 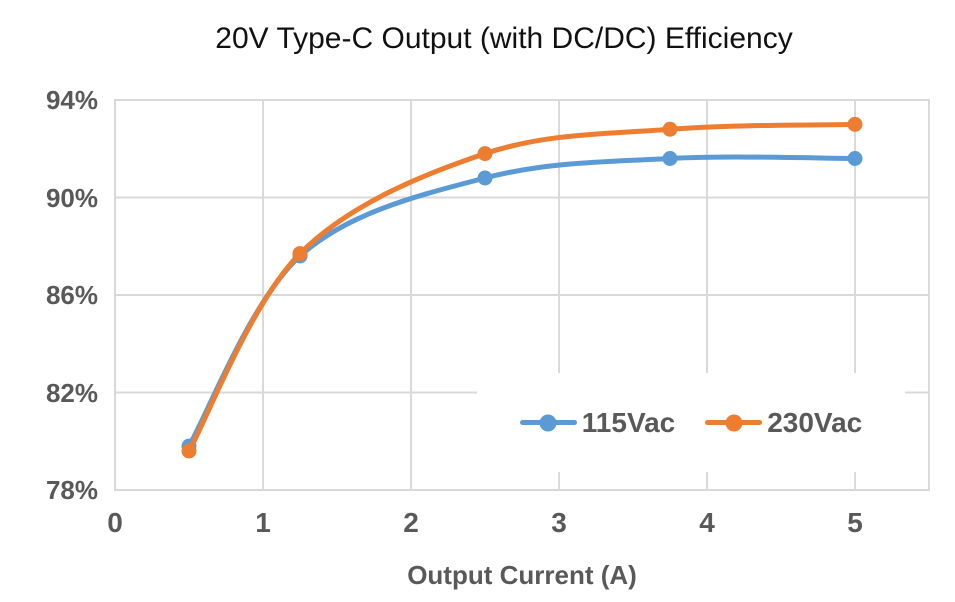 What do you see at coordinates (71, 392) in the screenshot?
I see `y-tick-label: 82%` at bounding box center [71, 392].